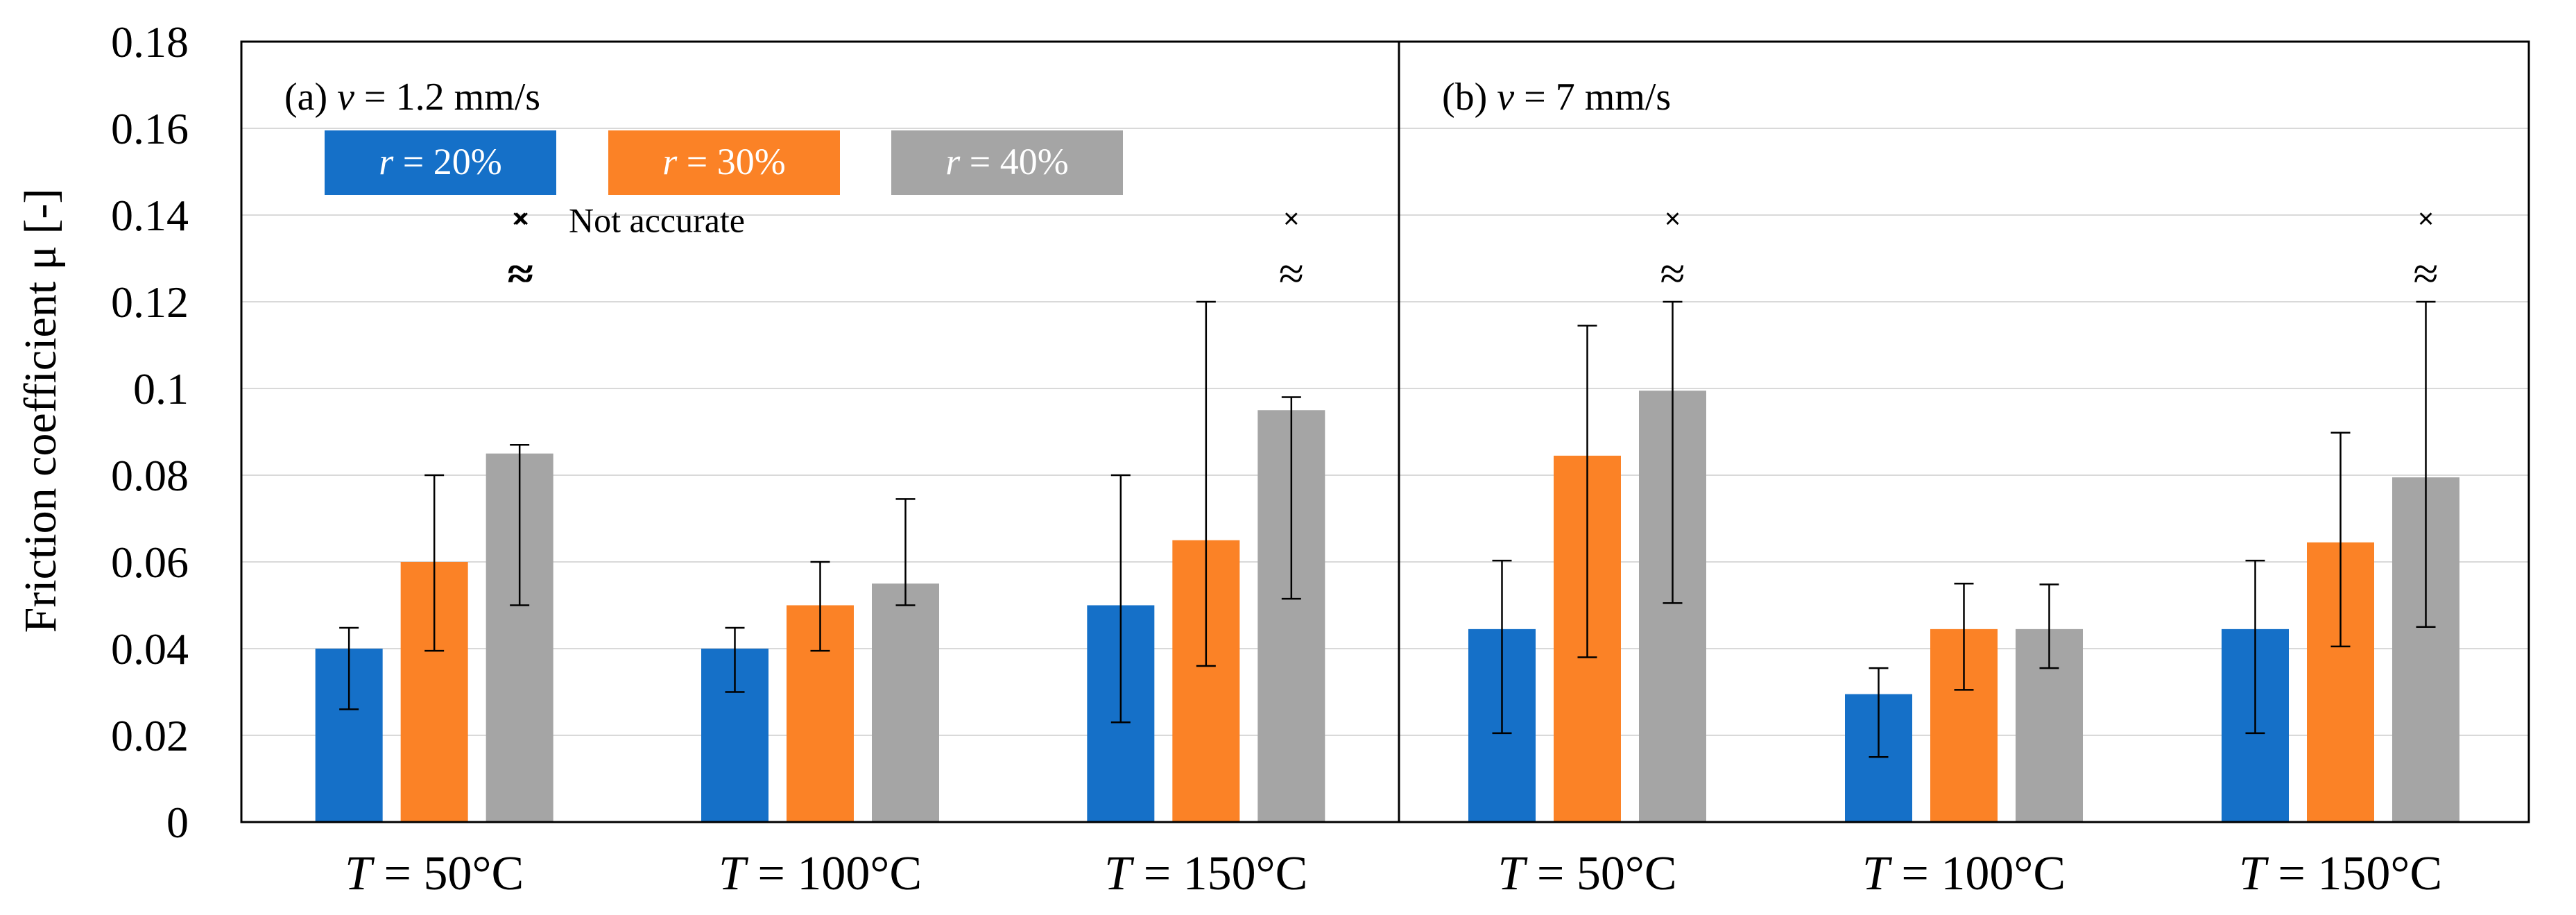  Describe the element at coordinates (161, 388) in the screenshot. I see `y-tick-label: 0.1` at that location.